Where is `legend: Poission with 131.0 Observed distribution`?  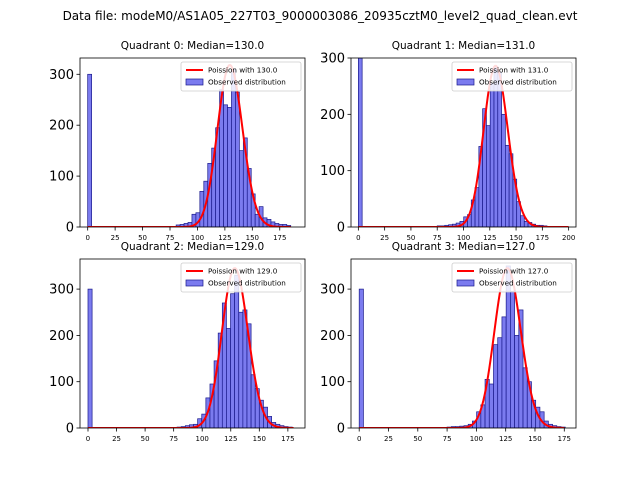
legend: Poission with 131.0 Observed distribution is located at coordinates (512, 76).